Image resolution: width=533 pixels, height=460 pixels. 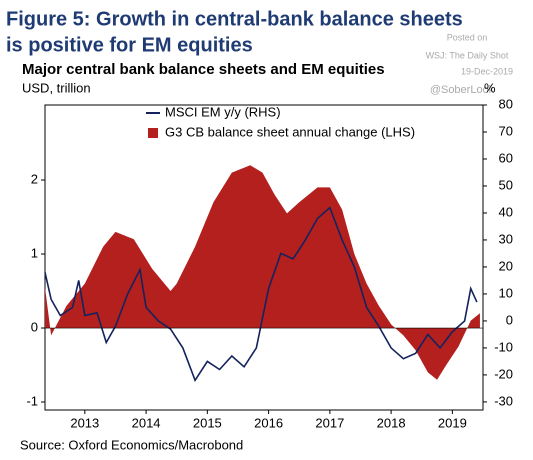 I want to click on watermark: Posted on, so click(x=467, y=37).